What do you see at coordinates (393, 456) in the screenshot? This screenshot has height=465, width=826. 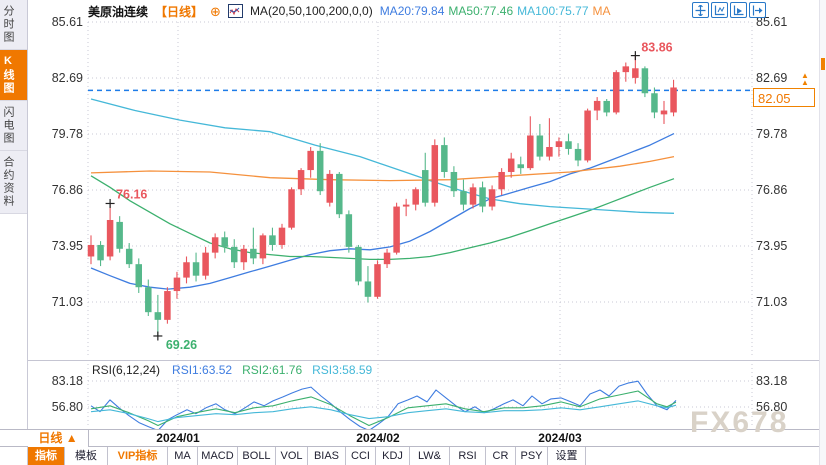 I see `tab-KDJ: KDJ` at bounding box center [393, 456].